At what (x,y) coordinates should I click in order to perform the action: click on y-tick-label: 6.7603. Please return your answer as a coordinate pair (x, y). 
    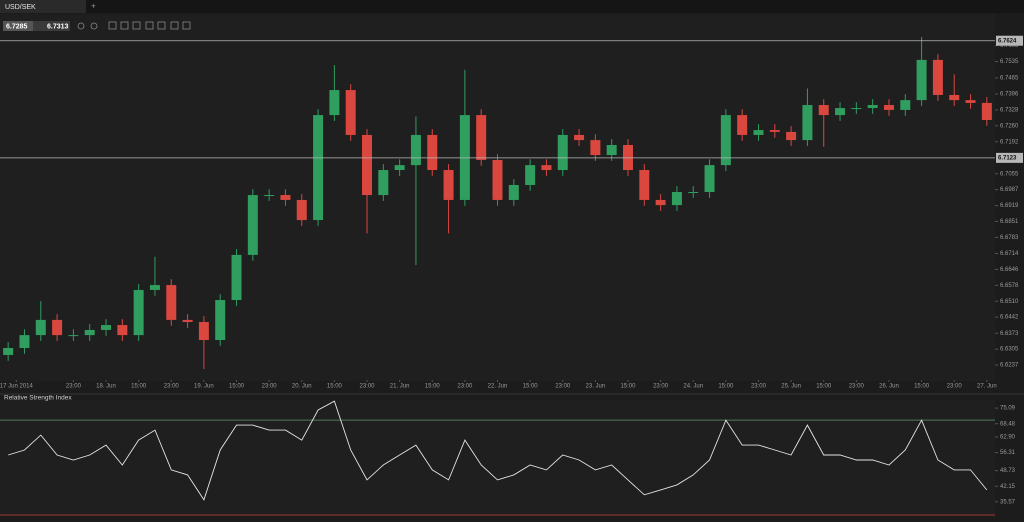
    Looking at the image, I should click on (1009, 46).